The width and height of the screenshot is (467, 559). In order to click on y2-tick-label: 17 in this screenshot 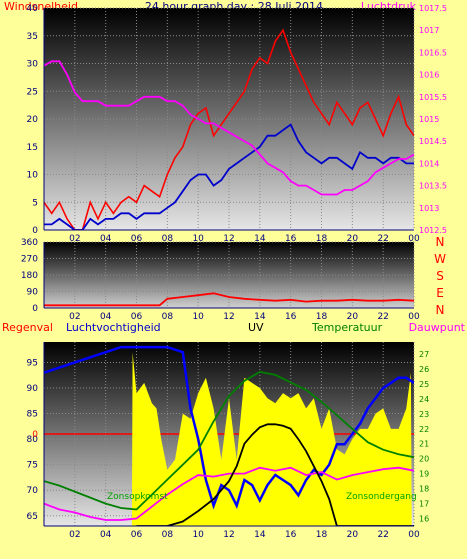, I will do `click(424, 504)`.